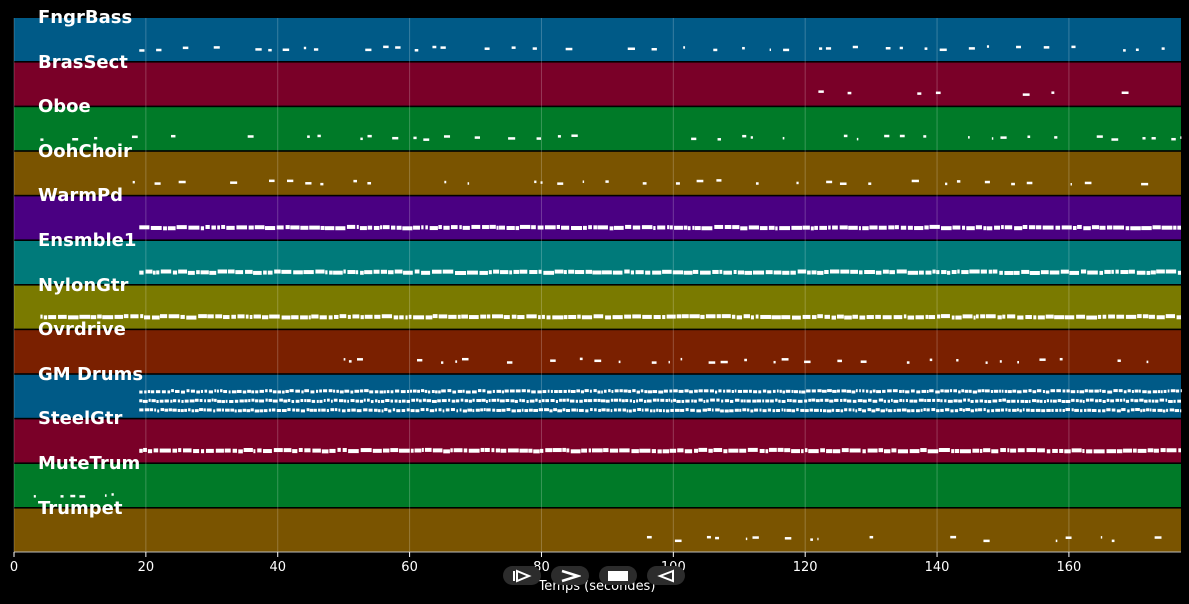 The image size is (1189, 604). I want to click on track-label-ensmble1: Ensmble1, so click(87, 240).